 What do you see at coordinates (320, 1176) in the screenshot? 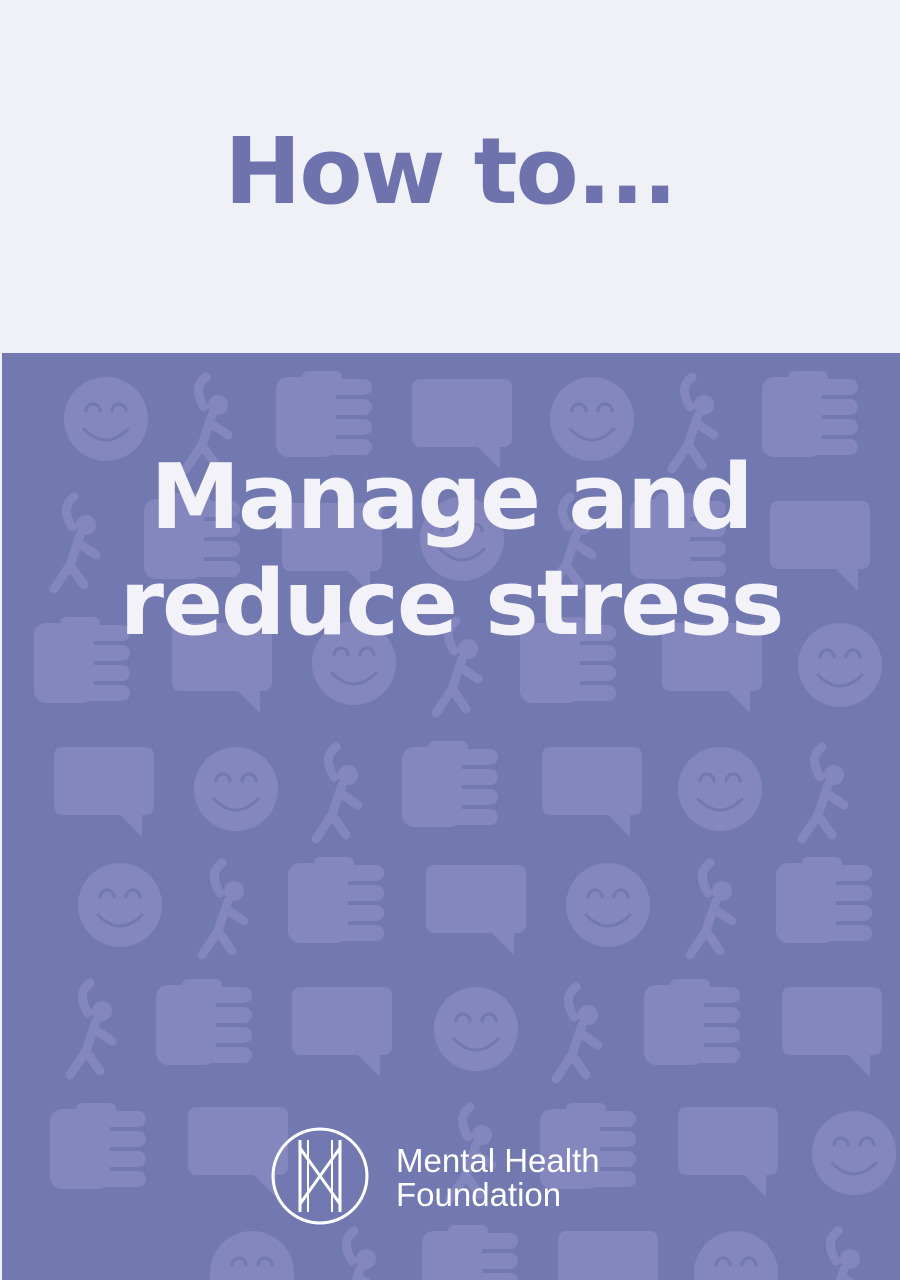
I see `mh-monogram-icon` at bounding box center [320, 1176].